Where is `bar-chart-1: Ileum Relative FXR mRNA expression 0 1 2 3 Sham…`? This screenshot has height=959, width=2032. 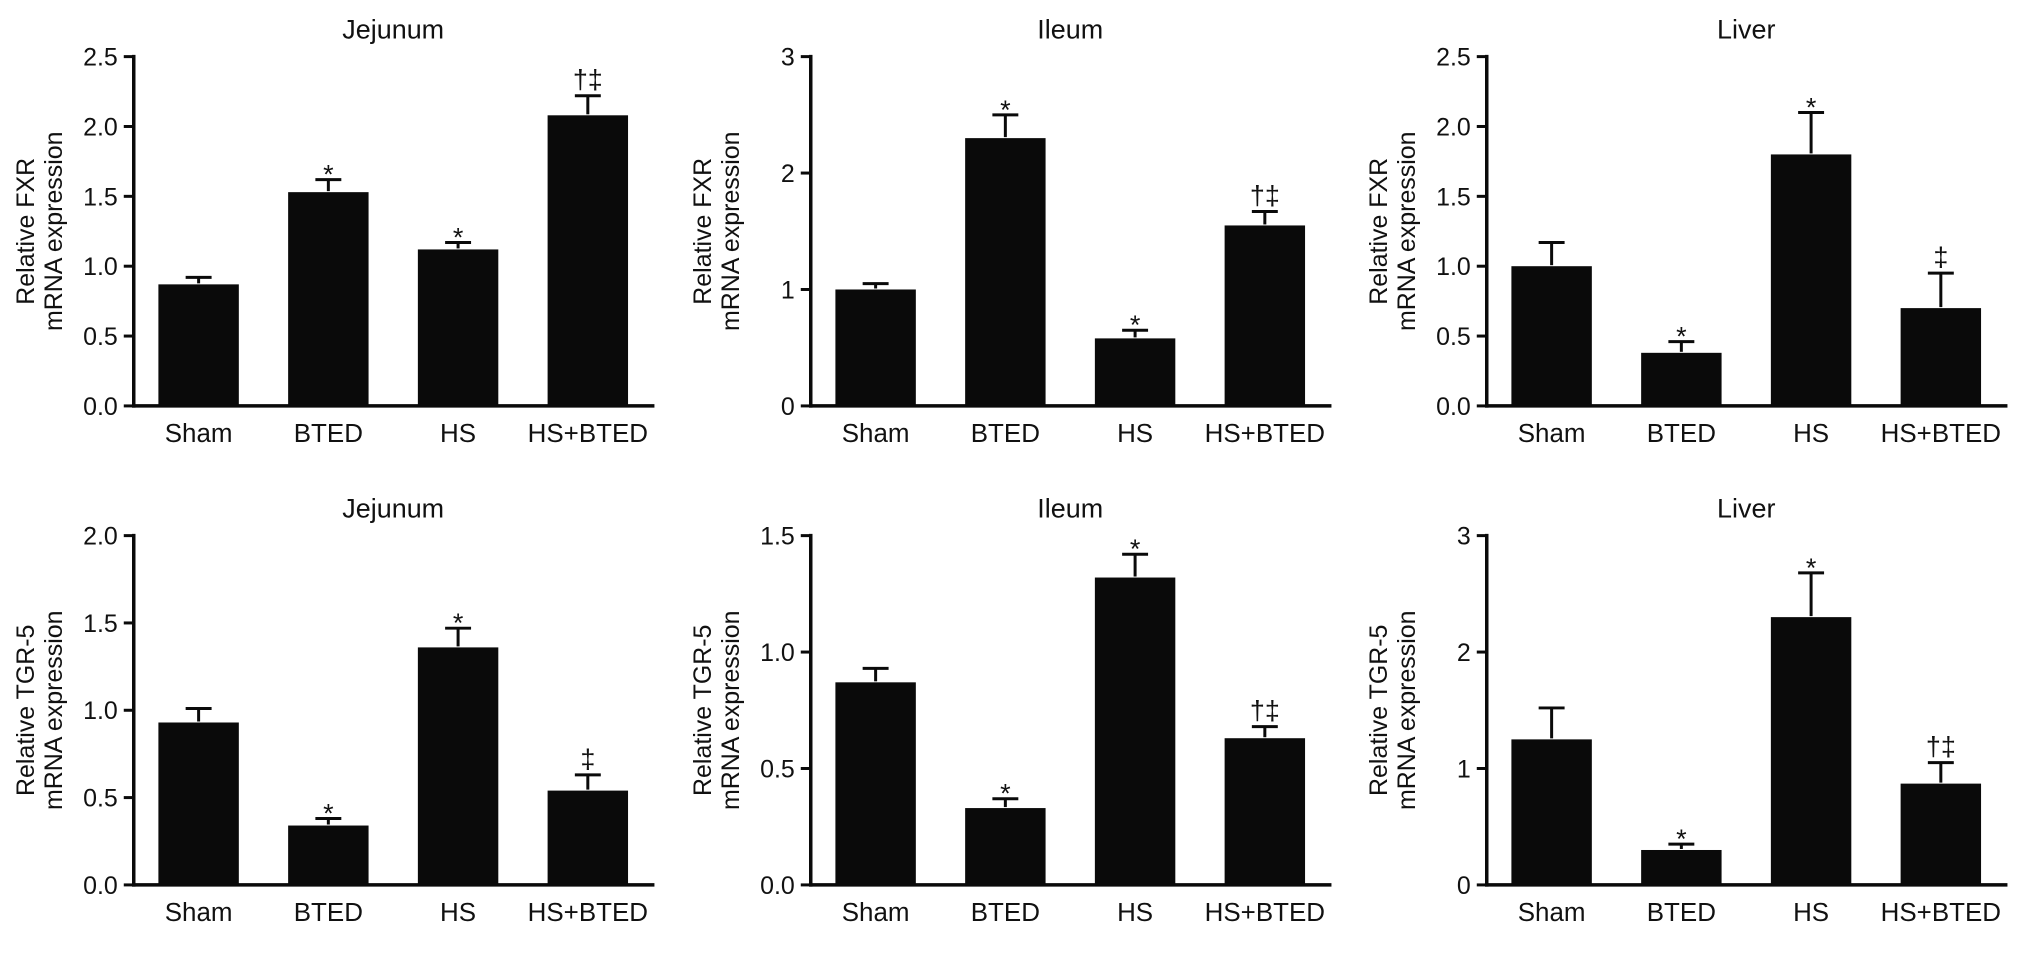 bar-chart-1: Ileum Relative FXR mRNA expression 0 1 2 3 Sham… is located at coordinates (1010, 231).